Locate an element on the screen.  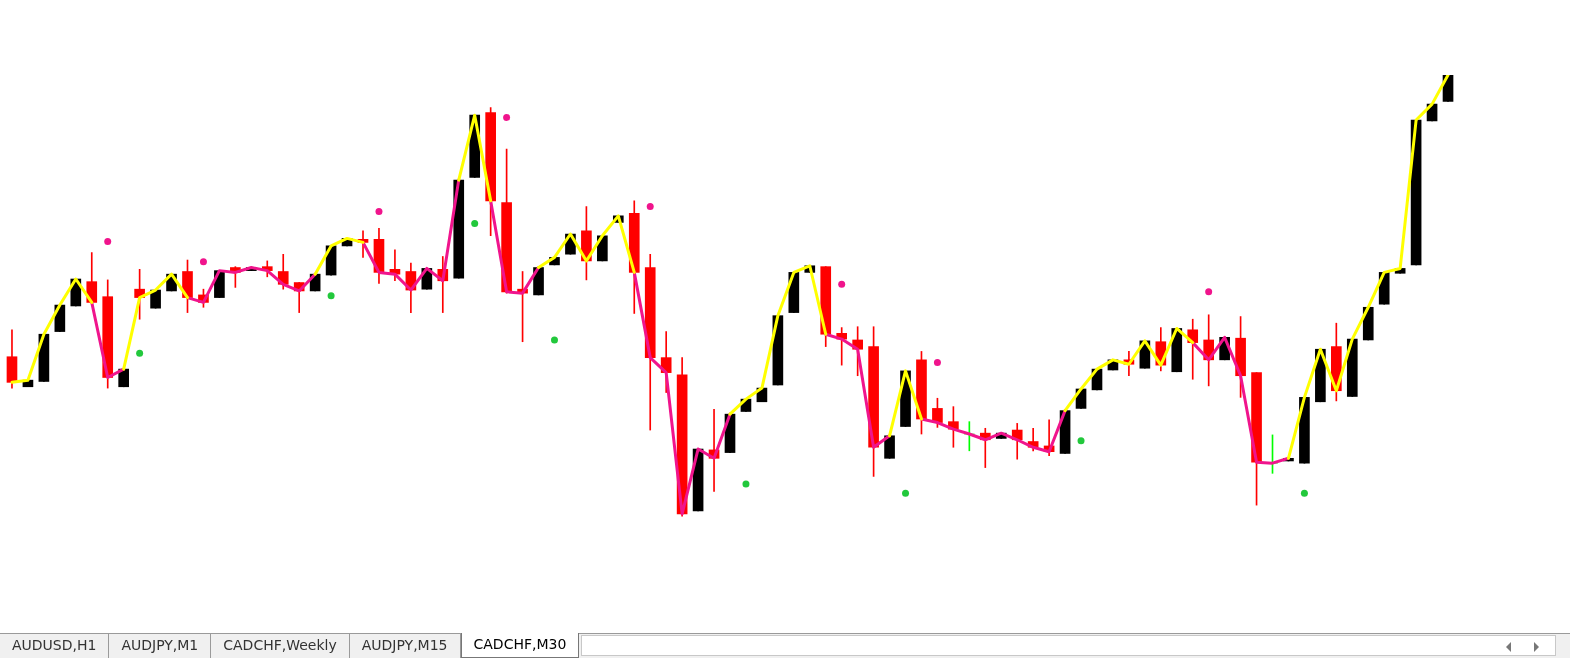
text: AUDUSD,H1 is located at coordinates (55, 646).